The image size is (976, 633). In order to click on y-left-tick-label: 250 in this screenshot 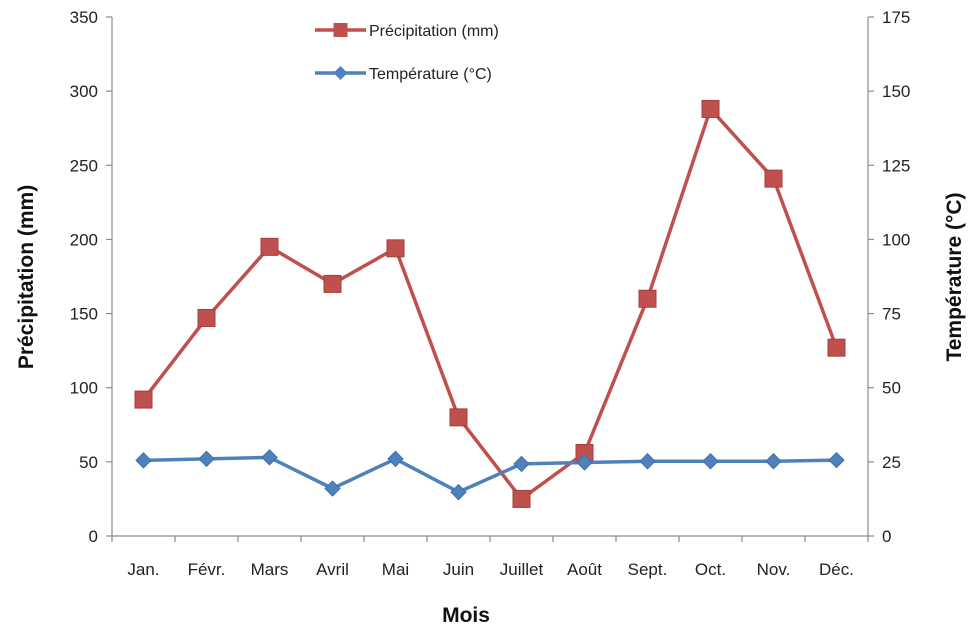, I will do `click(84, 165)`.